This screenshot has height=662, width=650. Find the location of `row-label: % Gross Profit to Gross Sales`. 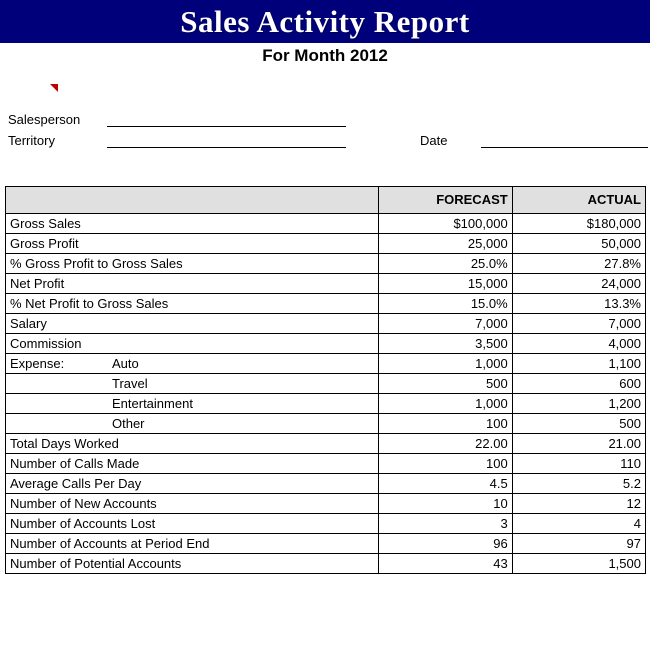

row-label: % Gross Profit to Gross Sales is located at coordinates (192, 263).